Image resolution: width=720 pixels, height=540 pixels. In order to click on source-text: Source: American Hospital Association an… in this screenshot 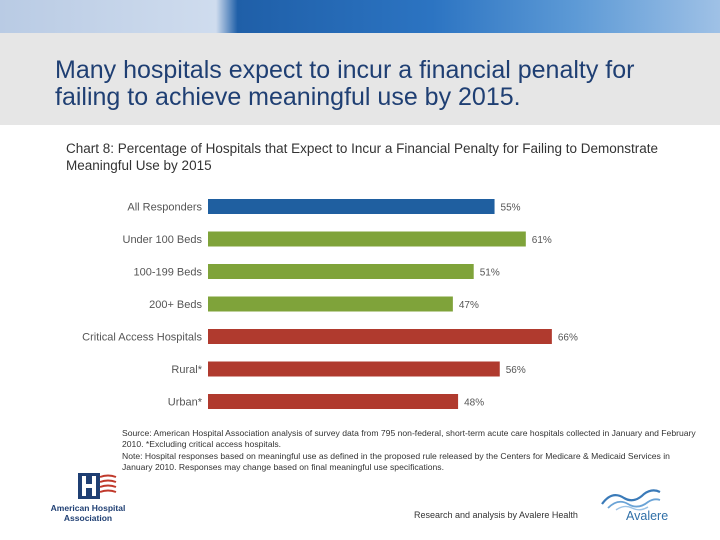, I will do `click(409, 439)`.